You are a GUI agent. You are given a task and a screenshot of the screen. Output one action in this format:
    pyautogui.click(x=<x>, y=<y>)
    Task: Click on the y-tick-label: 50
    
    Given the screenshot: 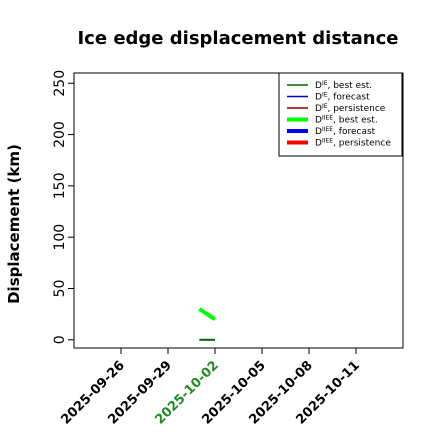 What is the action you would take?
    pyautogui.click(x=60, y=289)
    